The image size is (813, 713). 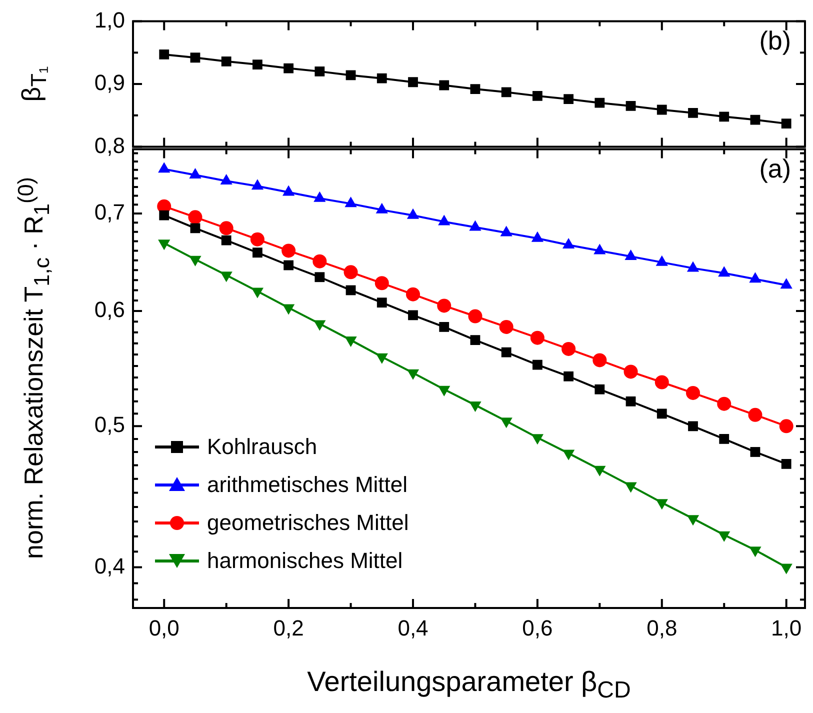 I want to click on y-tick-label: 0,9, so click(x=109, y=83).